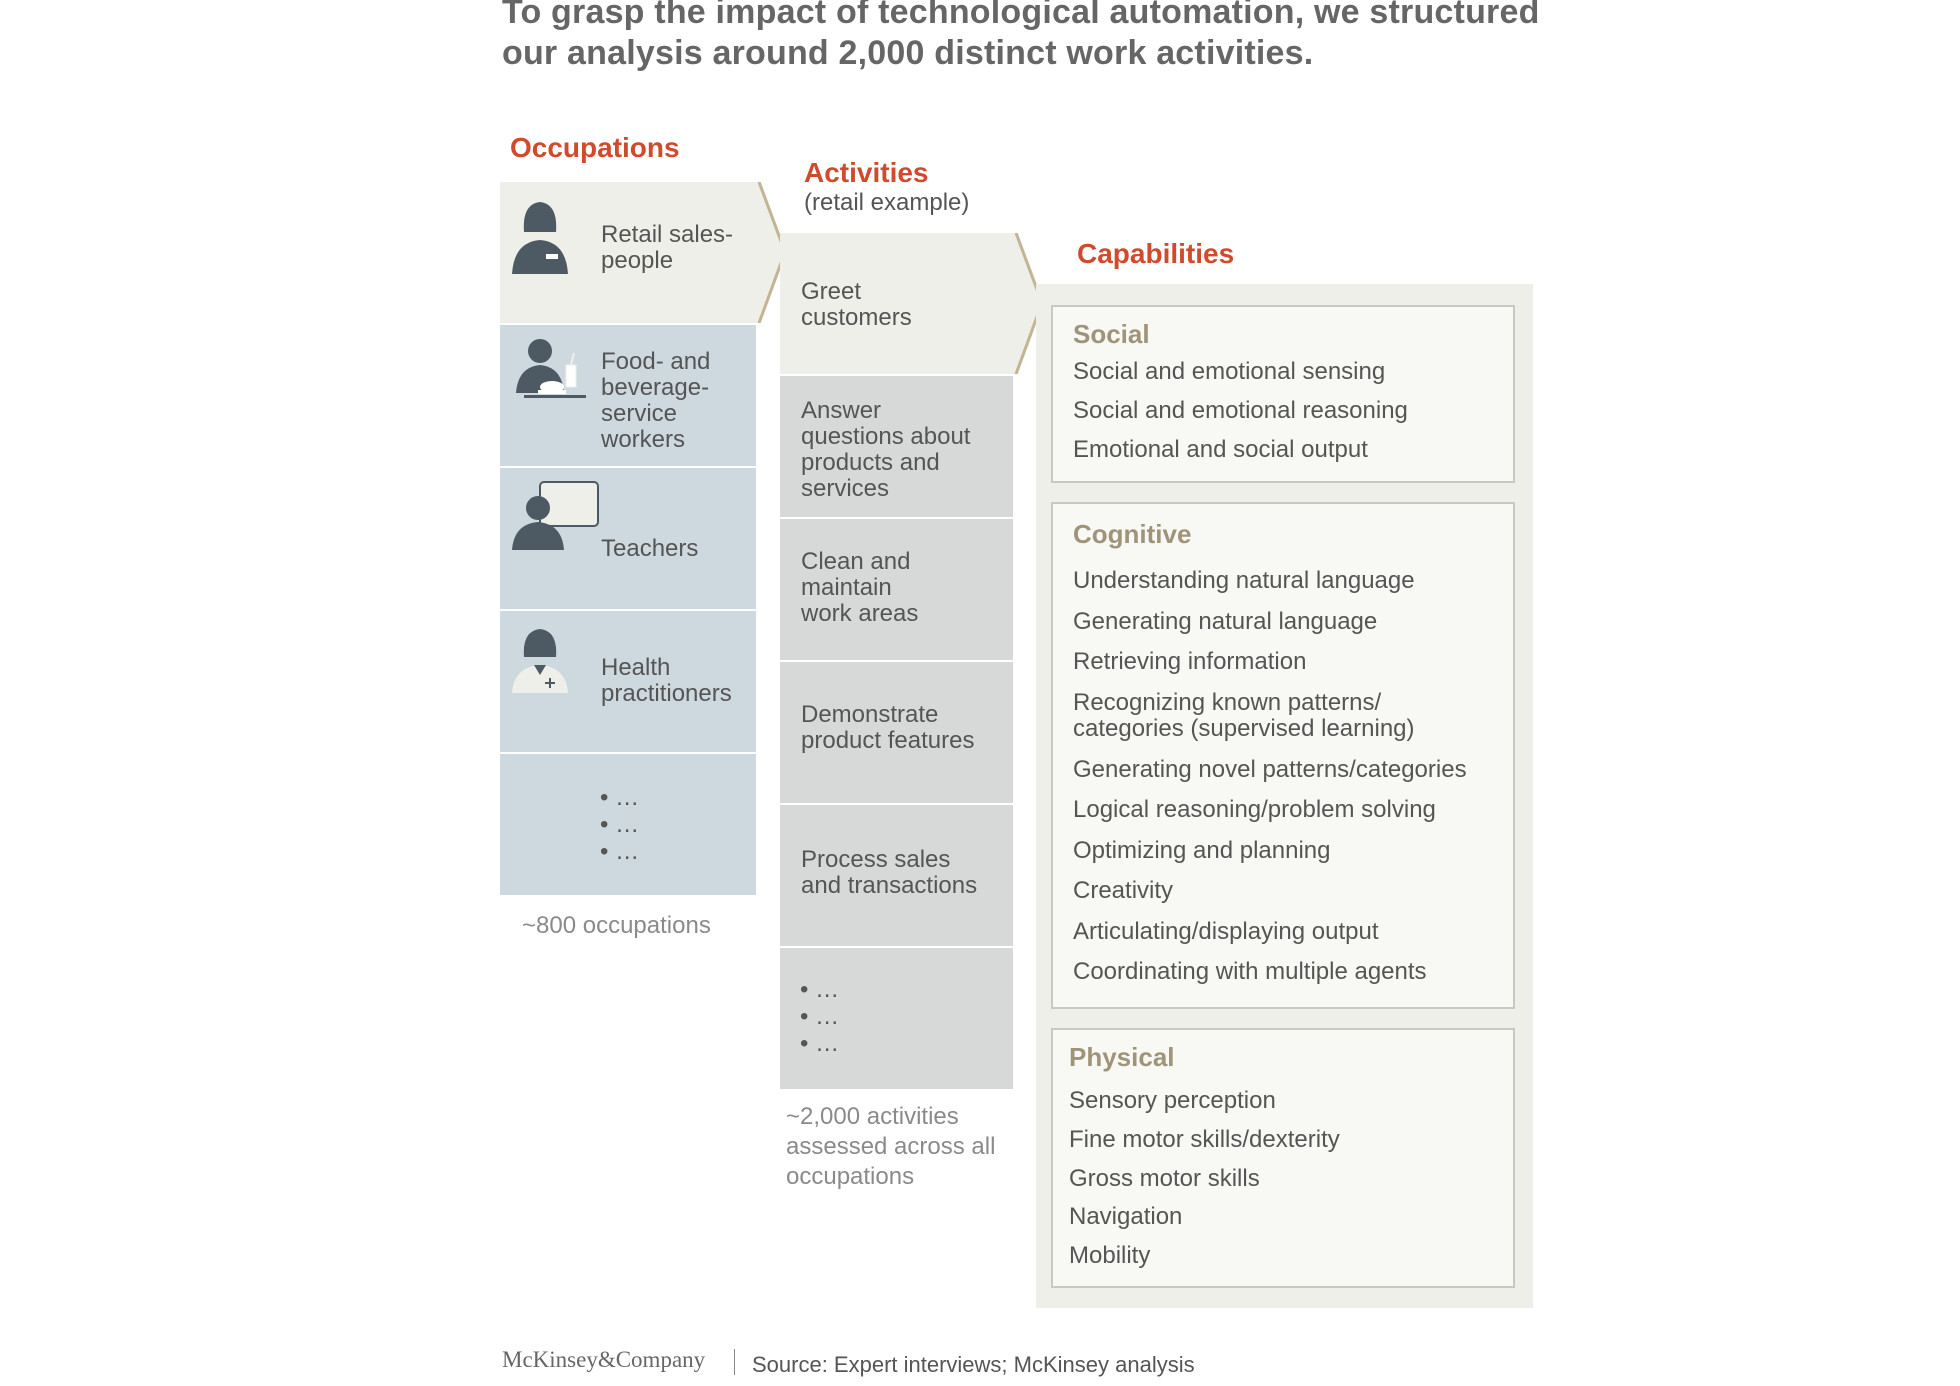 The width and height of the screenshot is (1960, 1386). I want to click on footer-divider, so click(734, 1362).